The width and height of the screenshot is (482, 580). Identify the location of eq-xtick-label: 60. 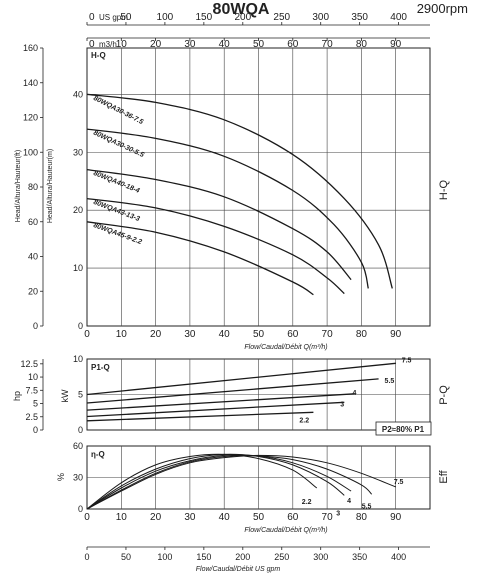
(293, 517).